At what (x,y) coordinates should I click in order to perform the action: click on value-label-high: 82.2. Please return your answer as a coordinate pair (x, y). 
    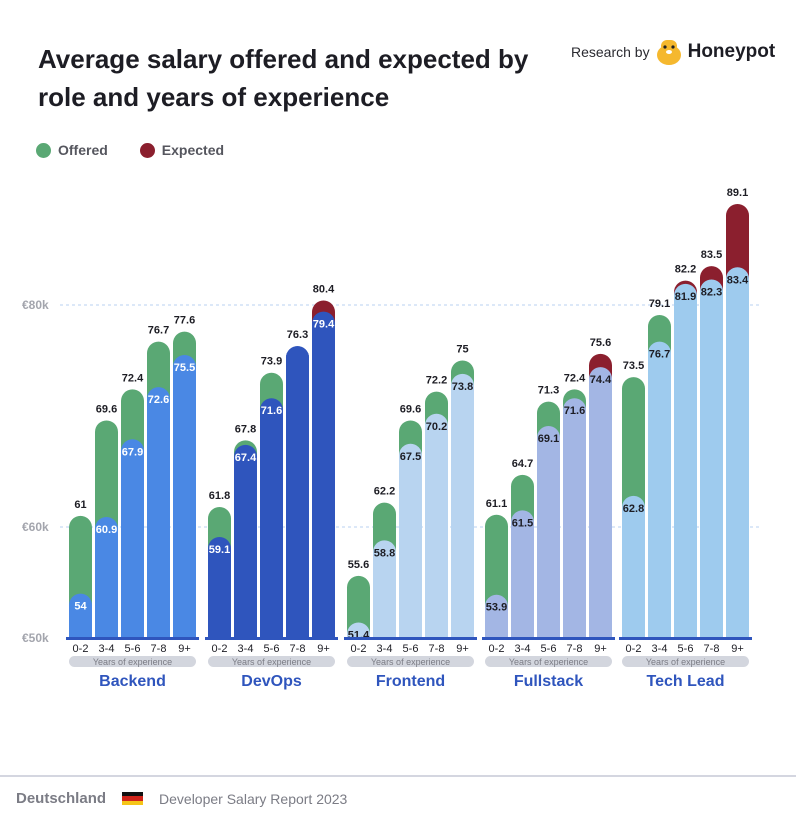
    Looking at the image, I should click on (685, 270).